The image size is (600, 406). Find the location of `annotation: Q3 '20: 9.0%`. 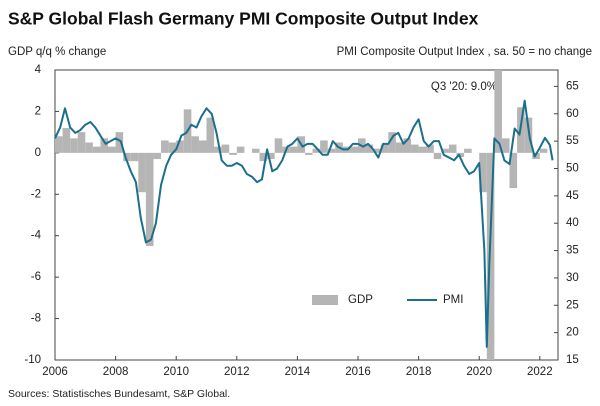

annotation: Q3 '20: 9.0% is located at coordinates (464, 87).